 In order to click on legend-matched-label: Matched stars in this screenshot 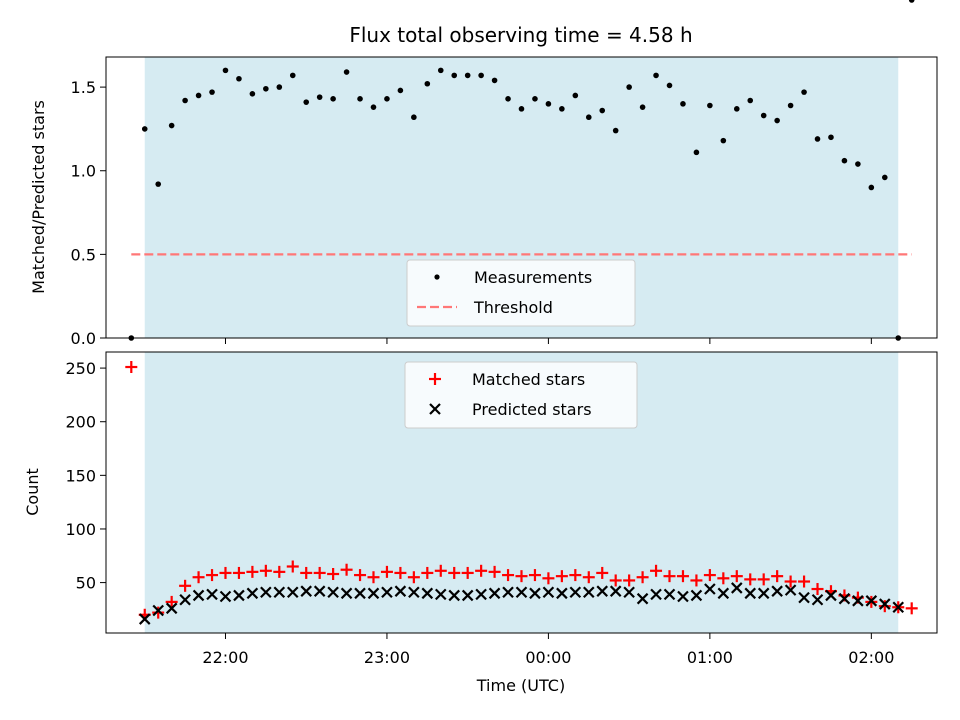, I will do `click(528, 379)`.